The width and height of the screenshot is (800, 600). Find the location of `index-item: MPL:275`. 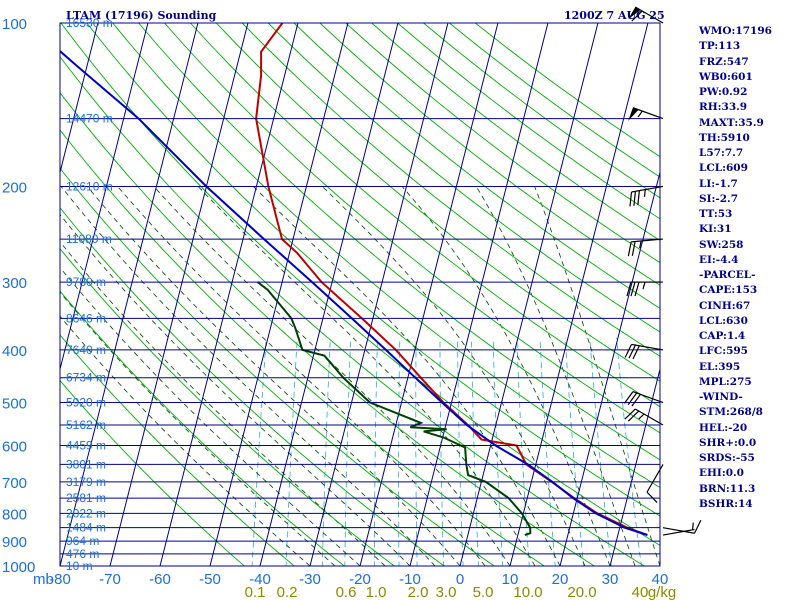

index-item: MPL:275 is located at coordinates (725, 381).